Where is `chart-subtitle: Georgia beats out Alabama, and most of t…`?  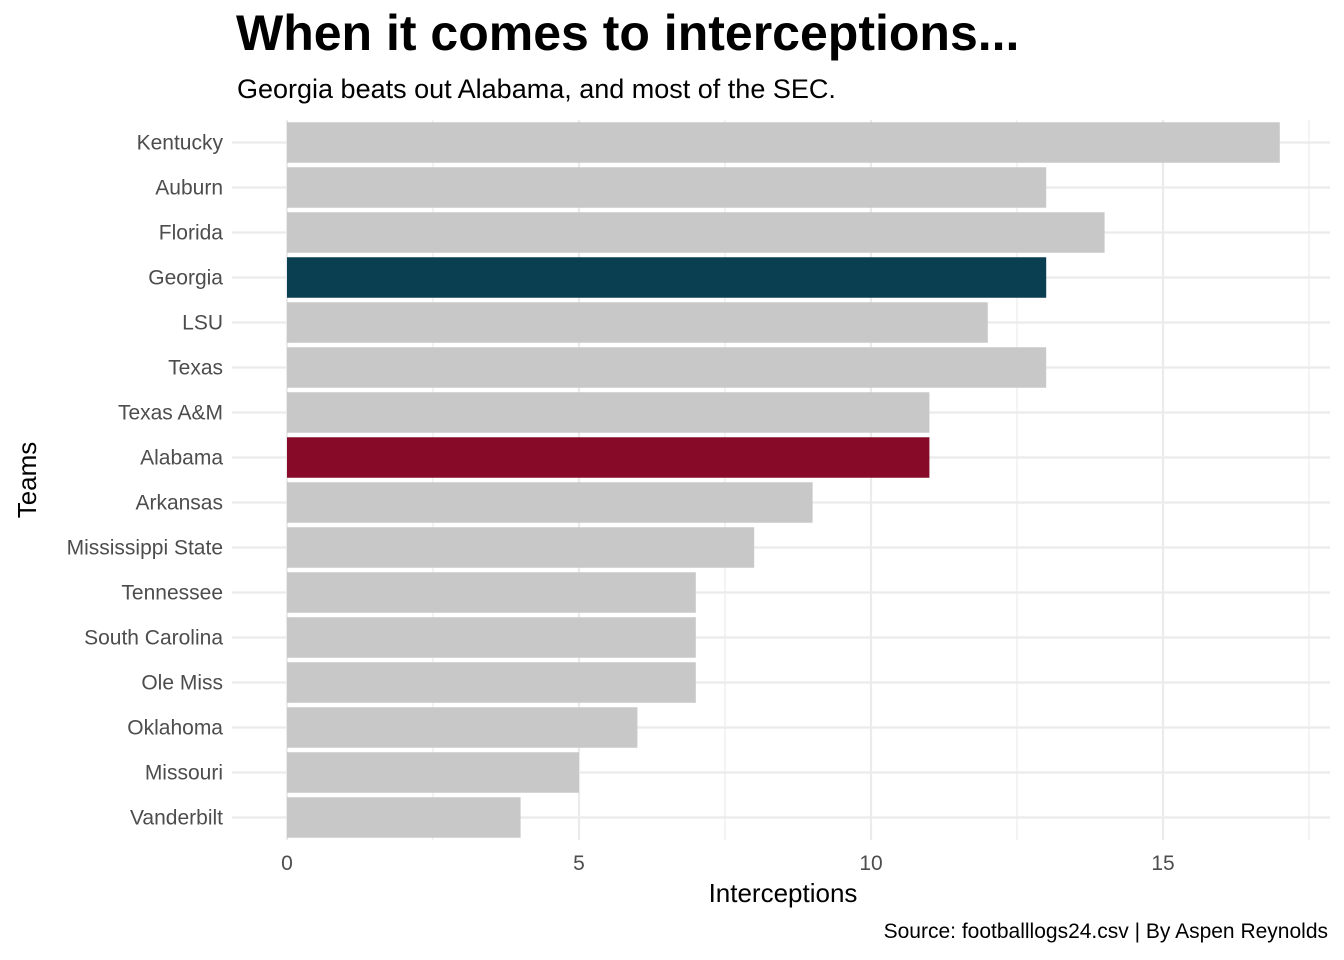
chart-subtitle: Georgia beats out Alabama, and most of t… is located at coordinates (536, 89).